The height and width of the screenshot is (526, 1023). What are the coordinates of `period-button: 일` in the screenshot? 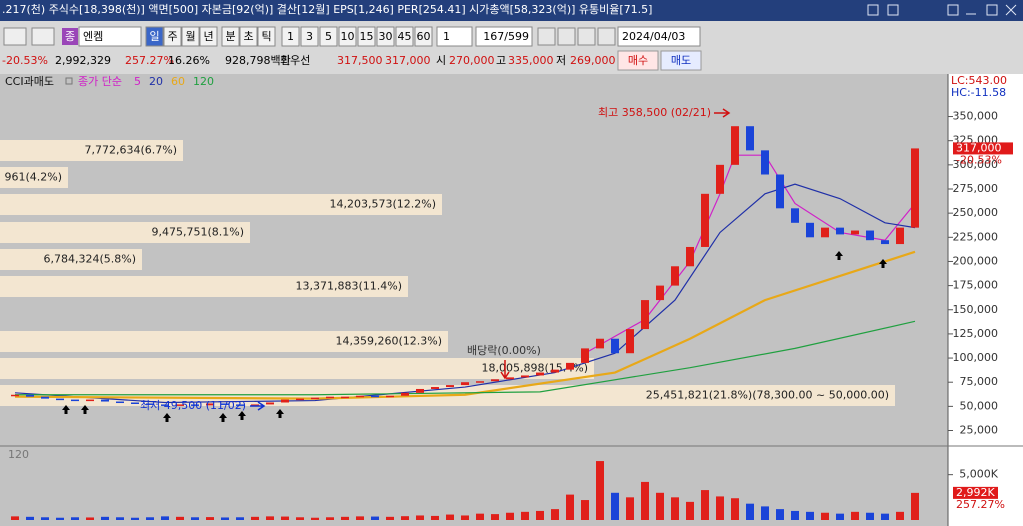 It's located at (154, 36).